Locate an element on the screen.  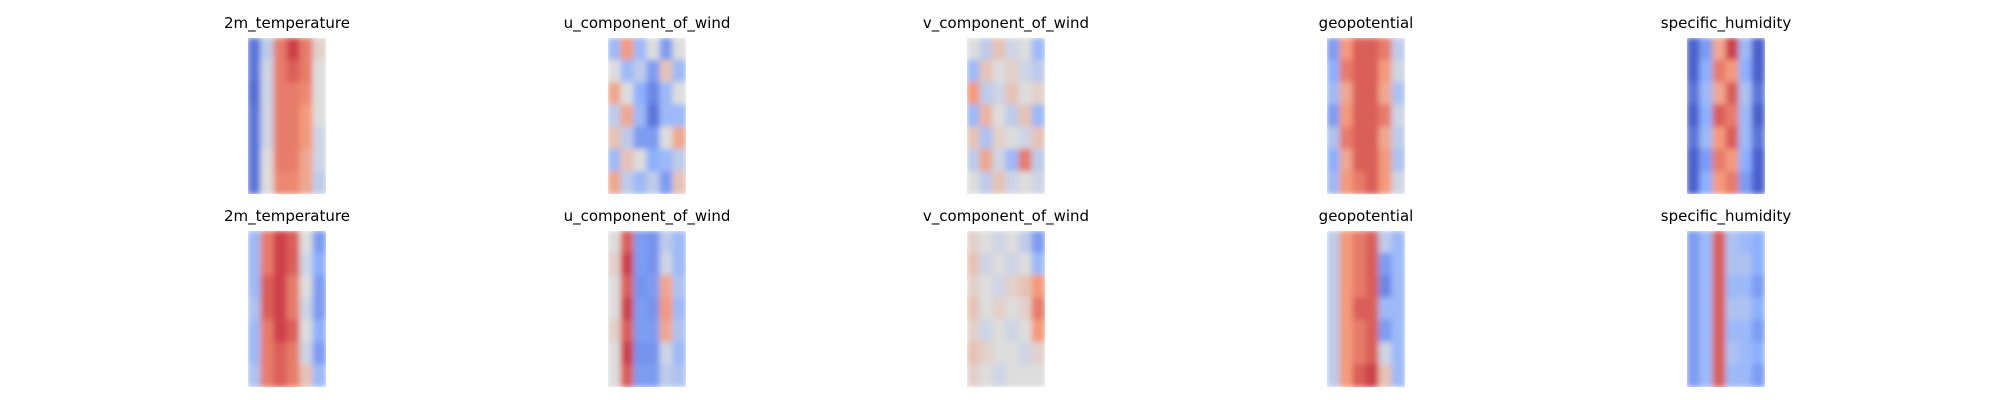
panel-2m_temperature-row-1: 2m_temperature is located at coordinates (287, 104).